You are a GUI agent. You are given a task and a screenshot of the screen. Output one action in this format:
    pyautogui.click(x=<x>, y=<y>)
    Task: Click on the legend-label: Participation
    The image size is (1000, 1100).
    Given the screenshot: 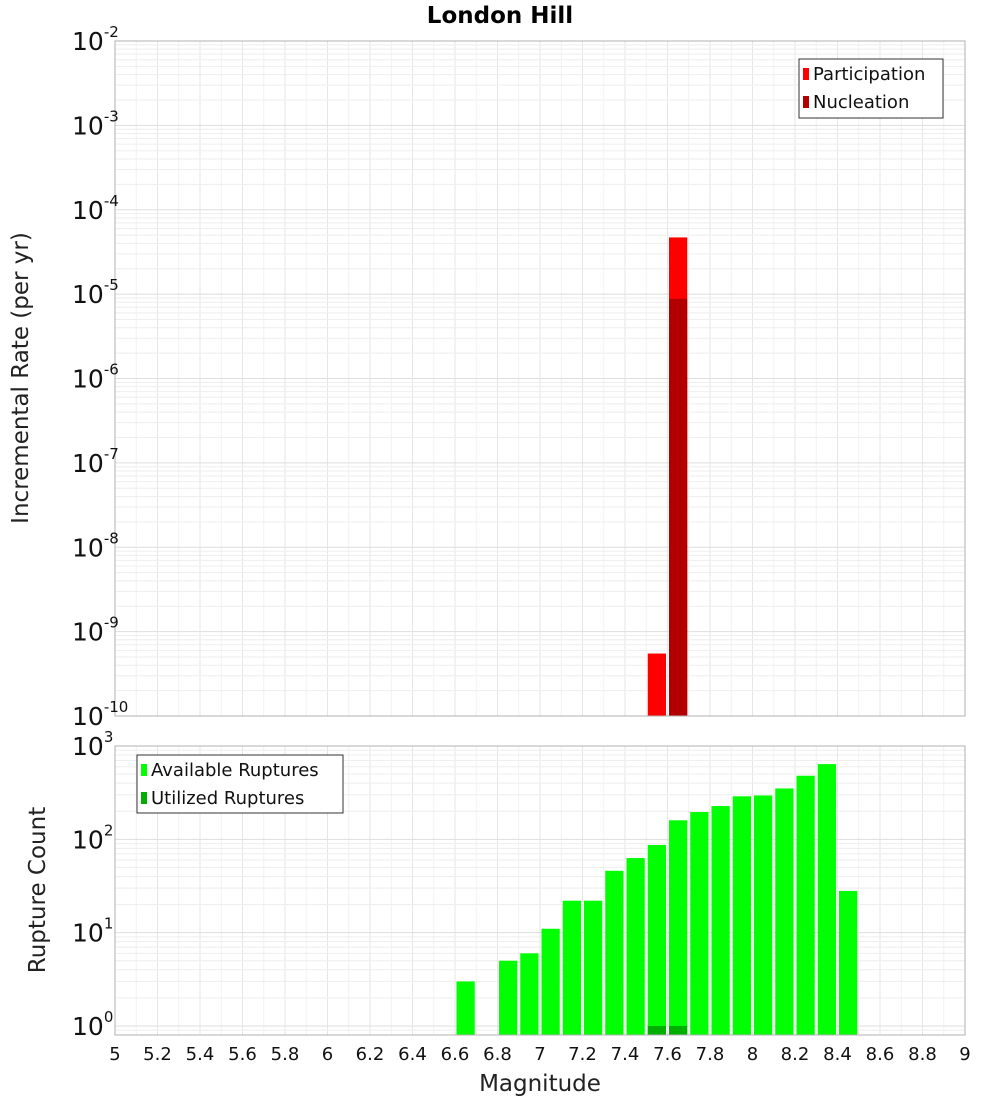 What is the action you would take?
    pyautogui.click(x=869, y=74)
    